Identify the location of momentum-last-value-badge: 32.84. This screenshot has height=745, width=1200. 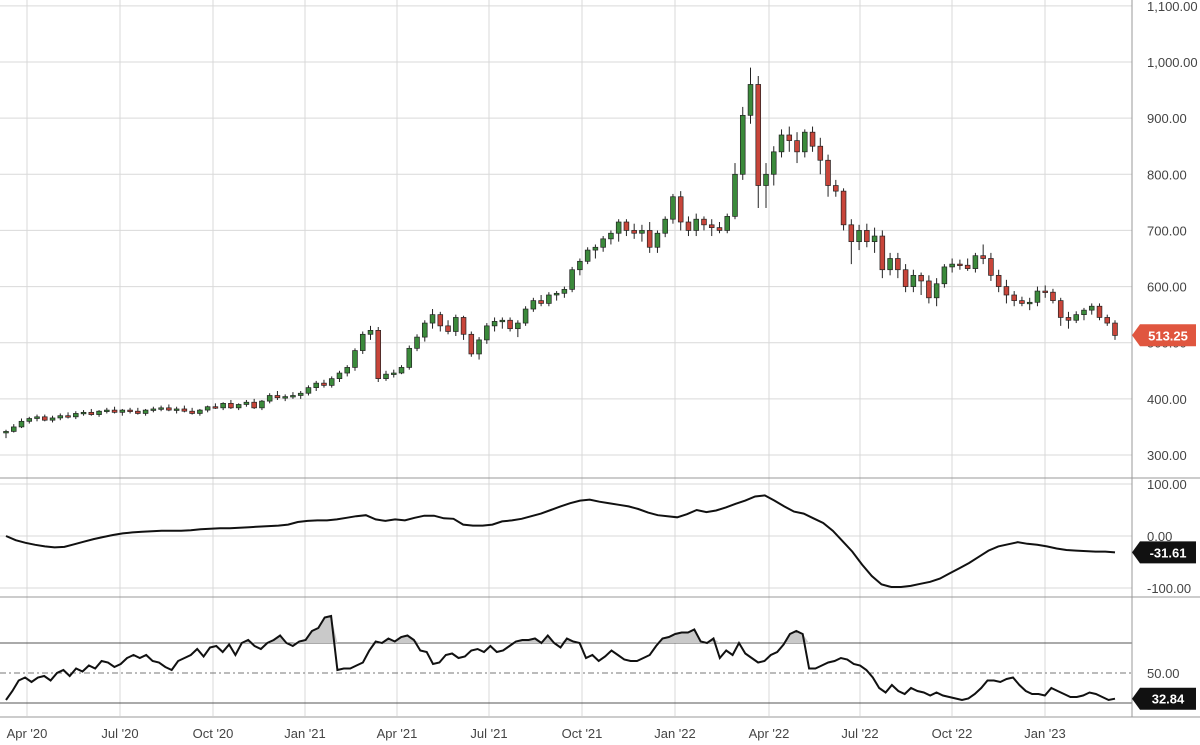
(1164, 698).